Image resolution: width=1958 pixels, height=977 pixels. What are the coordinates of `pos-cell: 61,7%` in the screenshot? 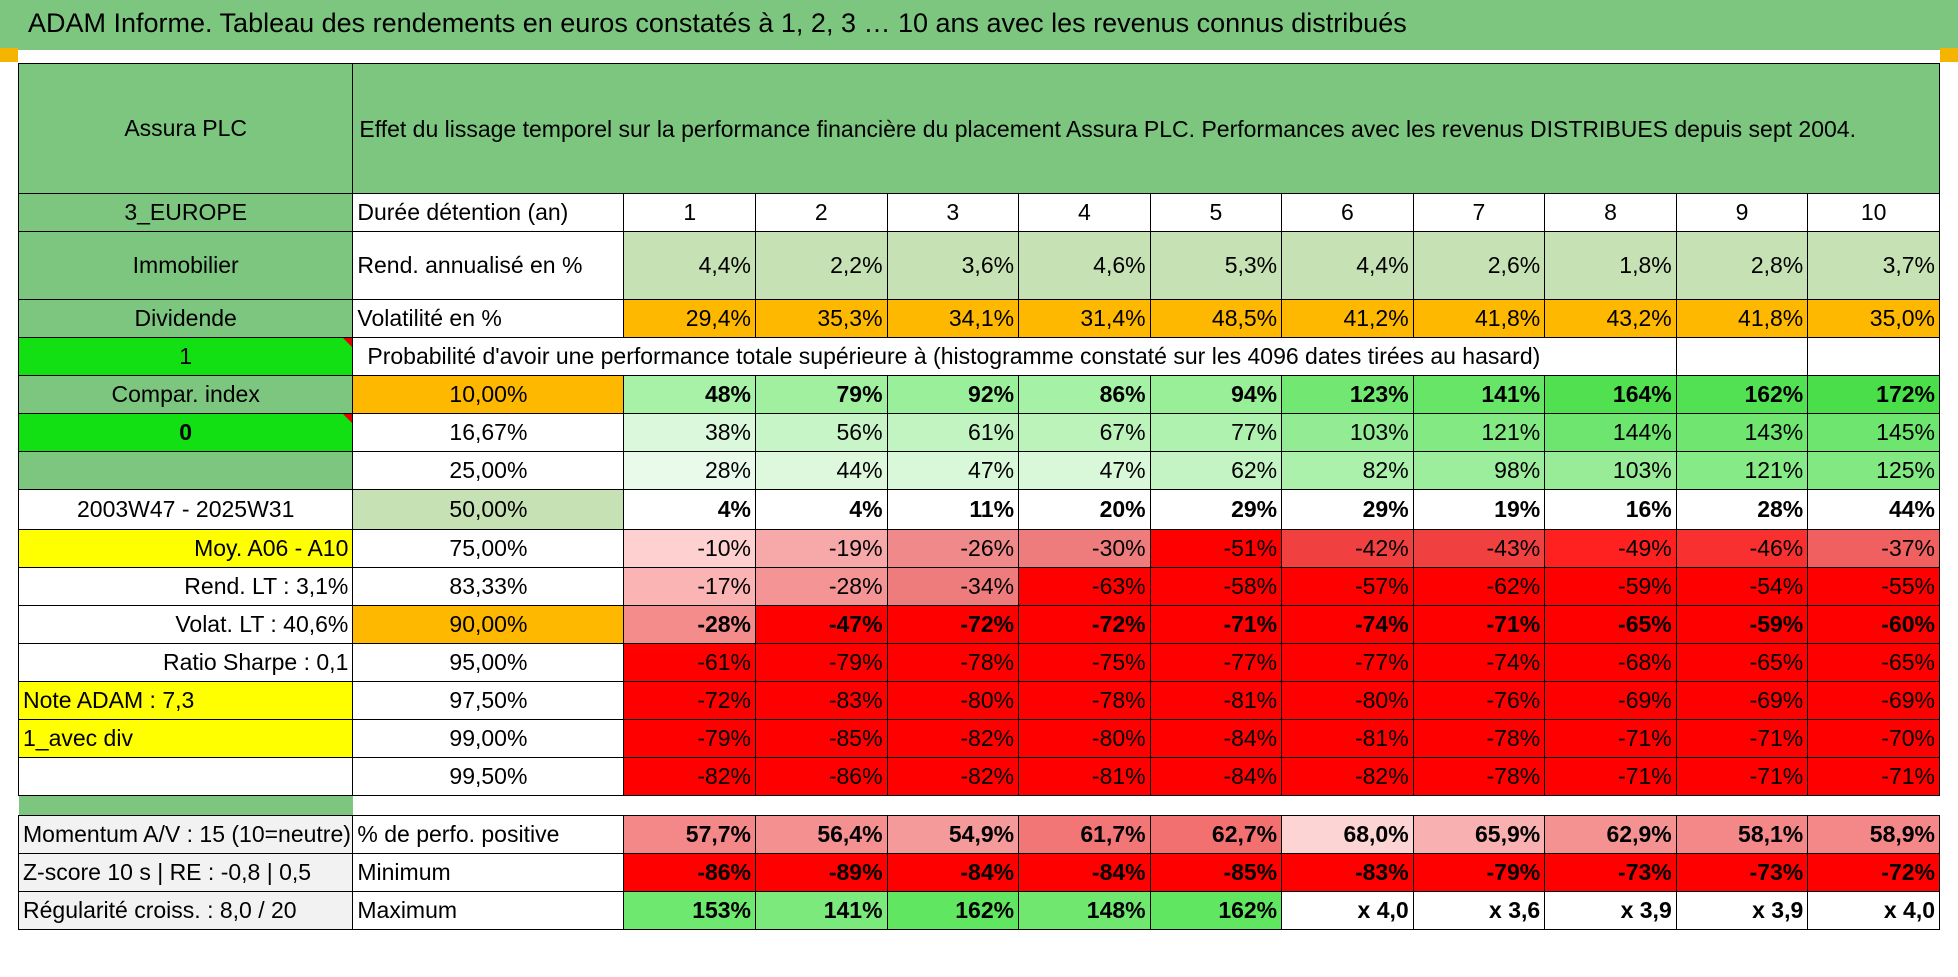 It's located at (1084, 834).